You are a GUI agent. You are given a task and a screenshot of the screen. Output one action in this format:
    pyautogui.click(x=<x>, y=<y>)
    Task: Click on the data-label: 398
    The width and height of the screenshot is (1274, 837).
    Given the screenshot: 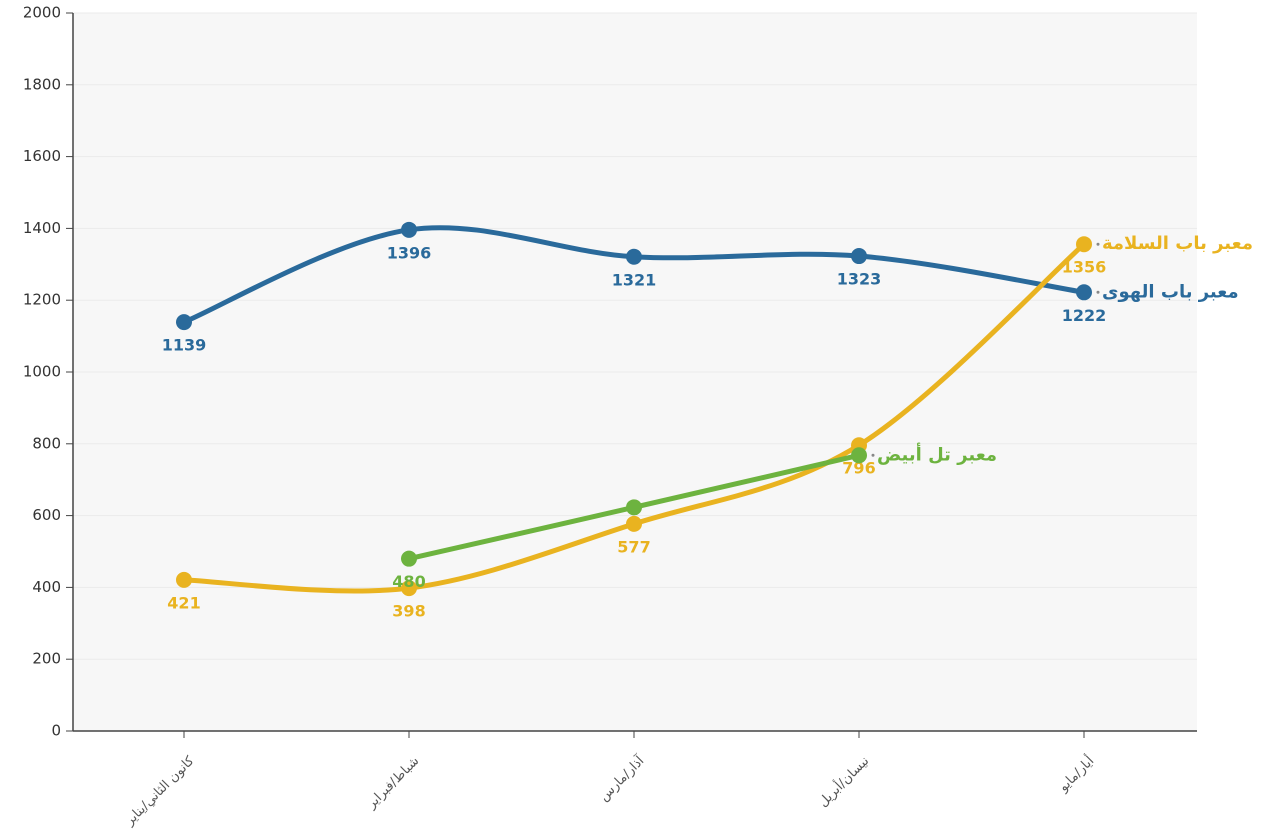 What is the action you would take?
    pyautogui.click(x=408, y=611)
    